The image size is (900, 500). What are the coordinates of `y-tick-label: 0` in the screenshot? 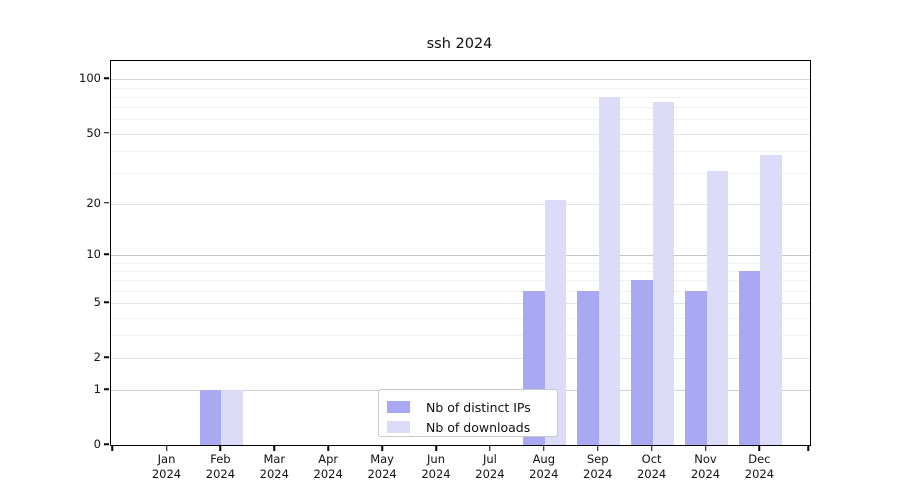 It's located at (97, 444).